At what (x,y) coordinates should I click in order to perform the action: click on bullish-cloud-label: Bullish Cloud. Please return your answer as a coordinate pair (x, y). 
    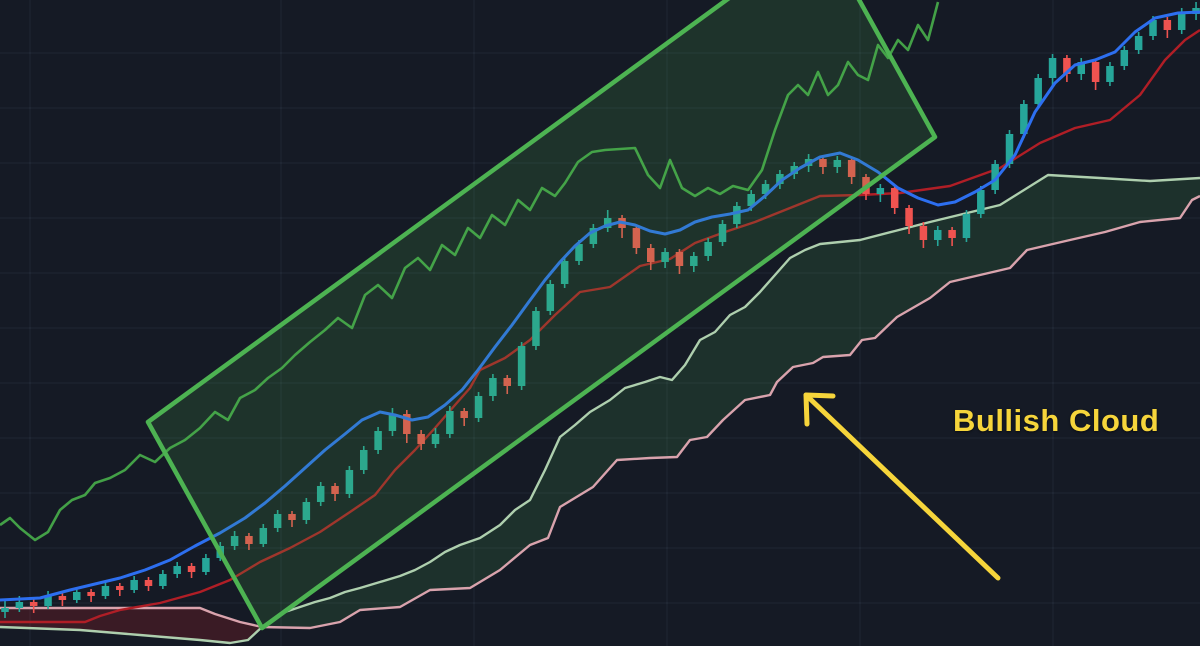
    Looking at the image, I should click on (1056, 420).